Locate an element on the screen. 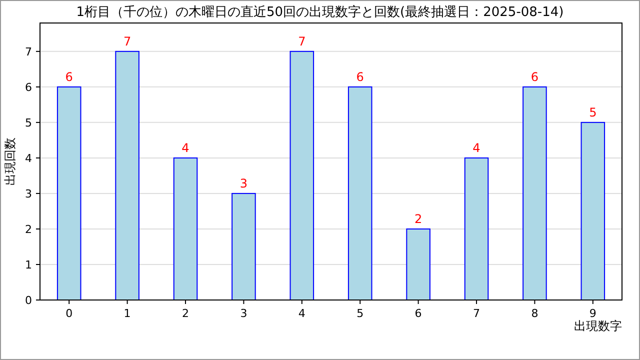  x-tick-label: 6 is located at coordinates (418, 313).